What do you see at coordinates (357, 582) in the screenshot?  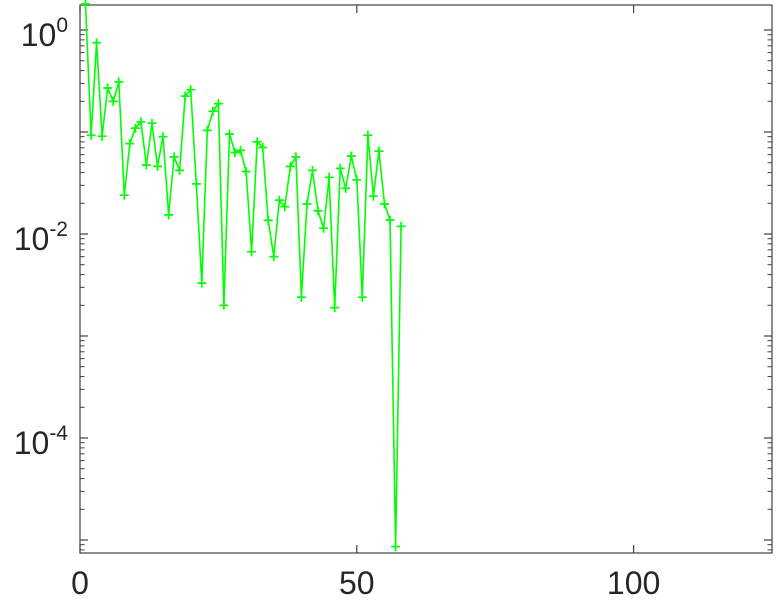 I see `x-tick-label: 50` at bounding box center [357, 582].